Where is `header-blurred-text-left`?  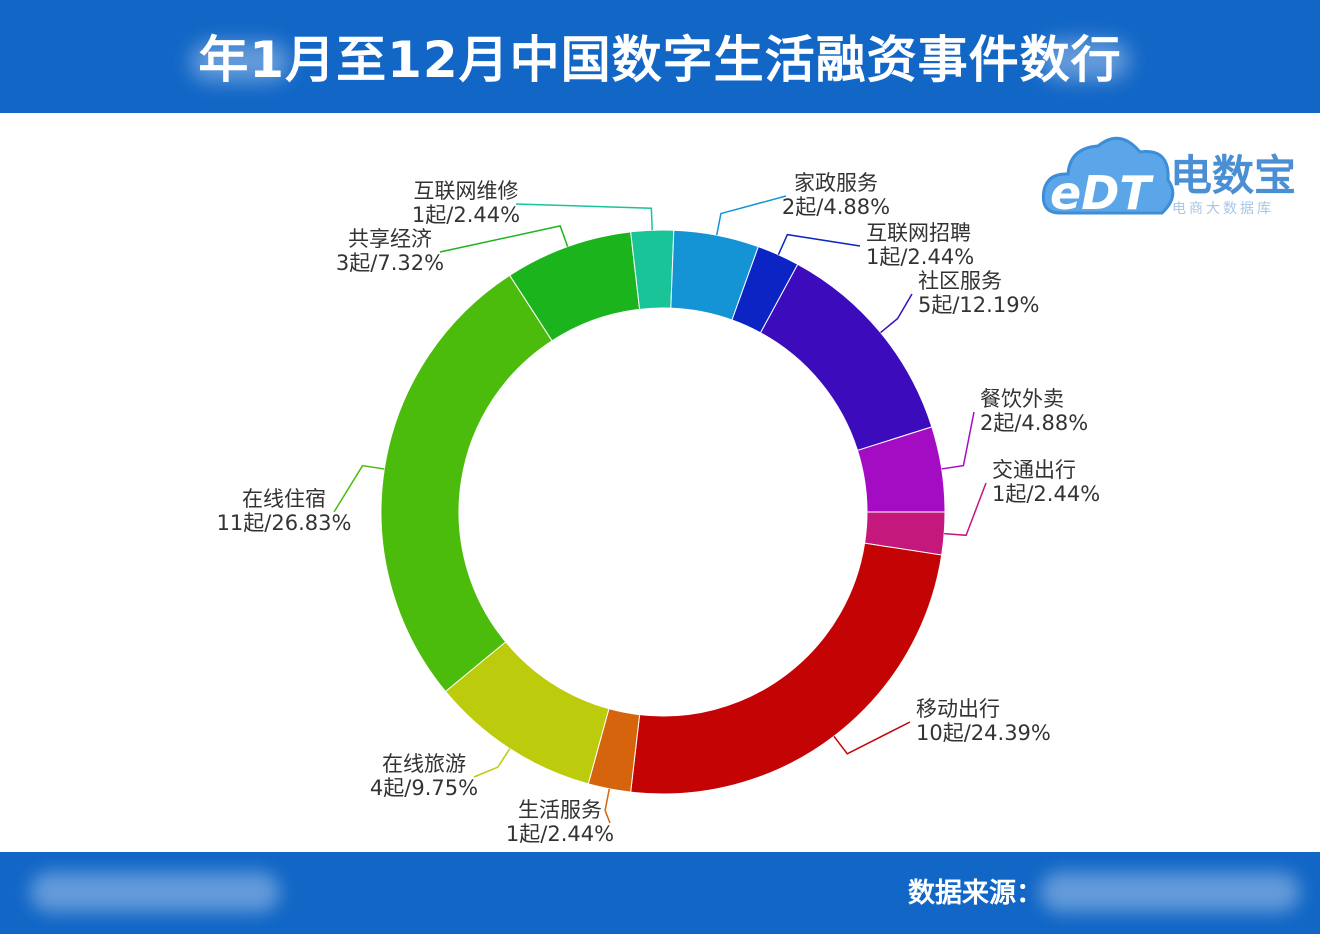
header-blurred-text-left is located at coordinates (240, 62).